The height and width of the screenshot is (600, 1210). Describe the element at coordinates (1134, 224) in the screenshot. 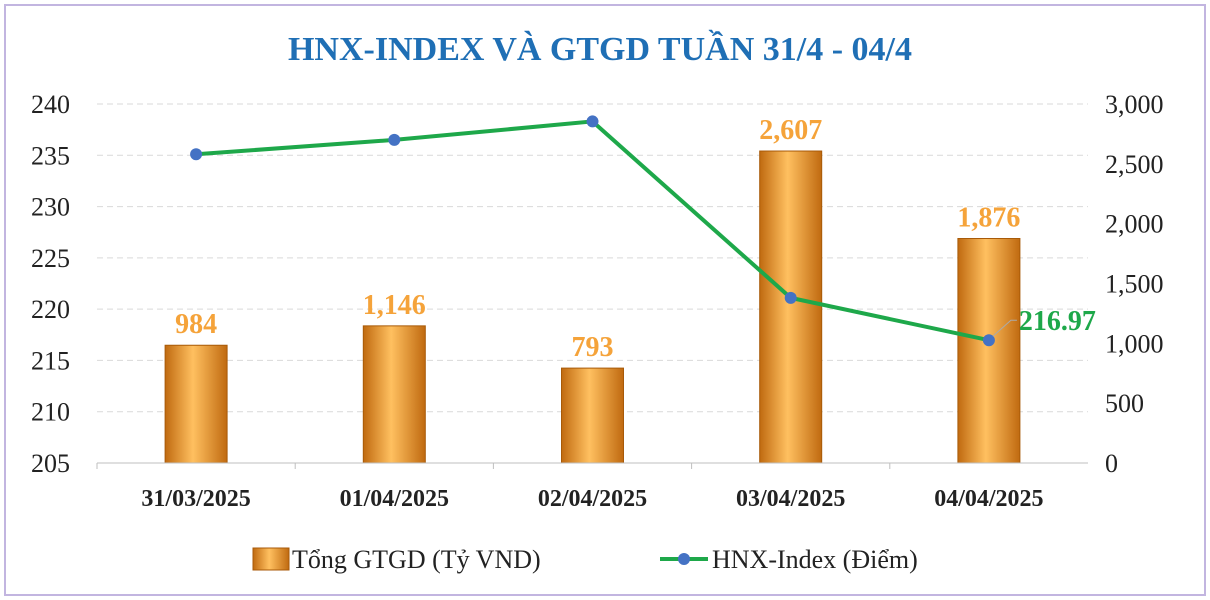

I see `right-tick-label: 2,000` at that location.